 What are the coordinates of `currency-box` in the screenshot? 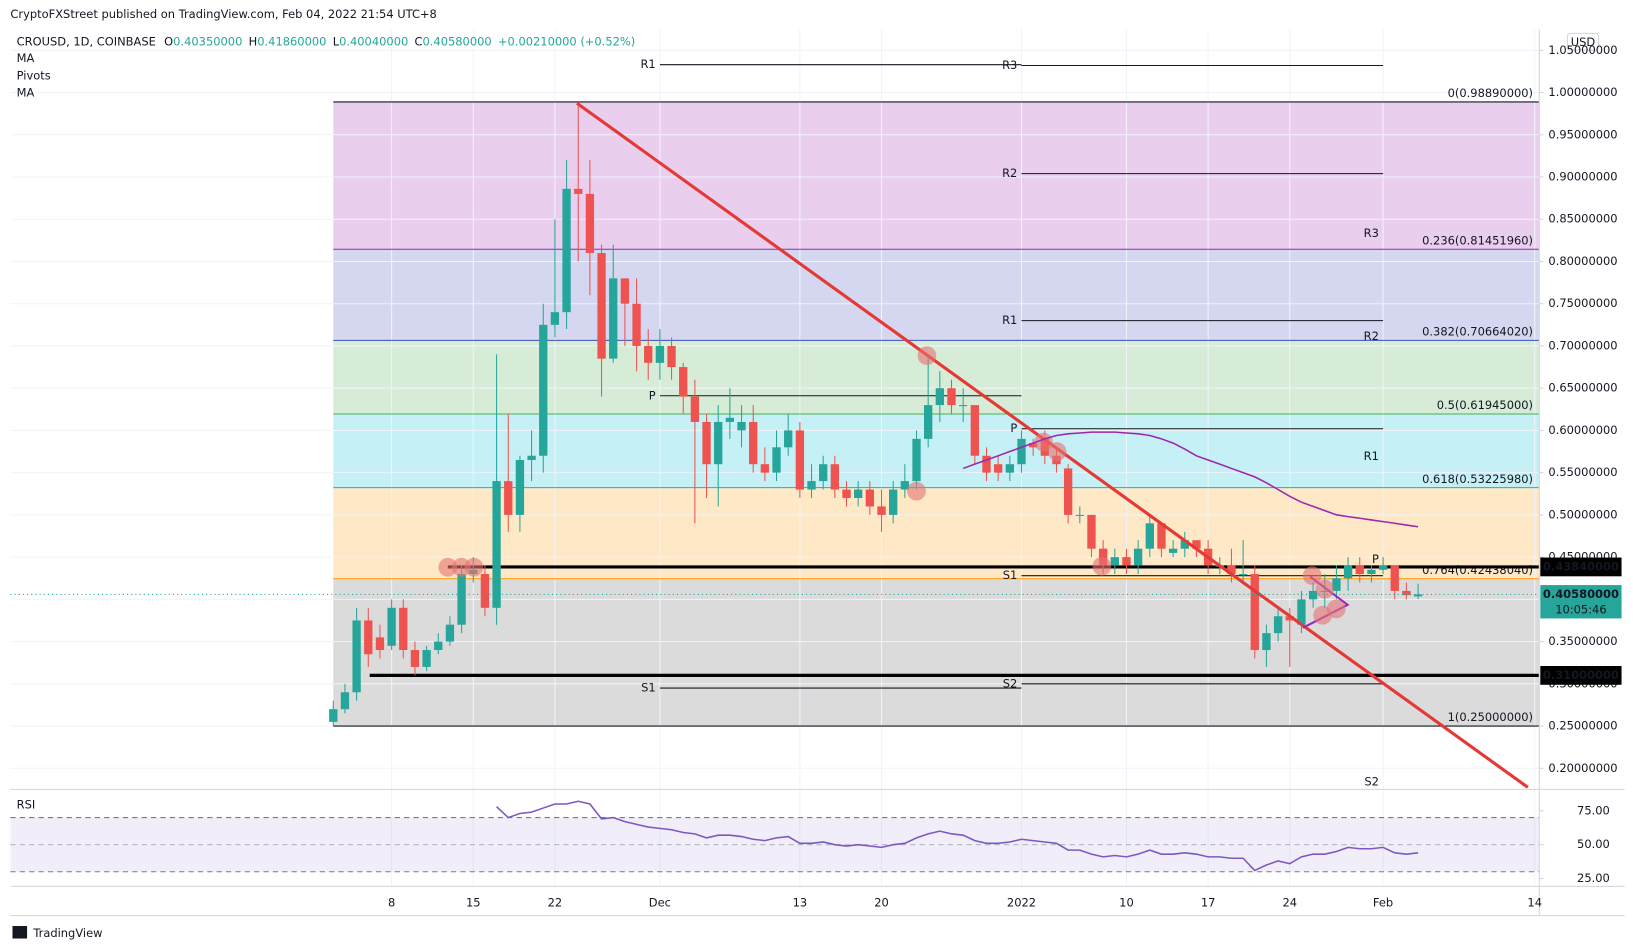 It's located at (1583, 41).